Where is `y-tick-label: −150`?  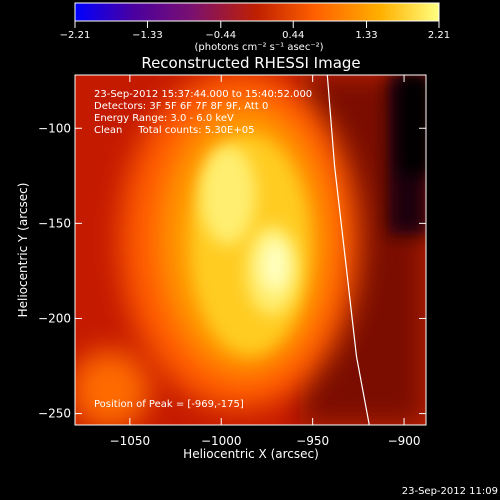 y-tick-label: −150 is located at coordinates (54, 223).